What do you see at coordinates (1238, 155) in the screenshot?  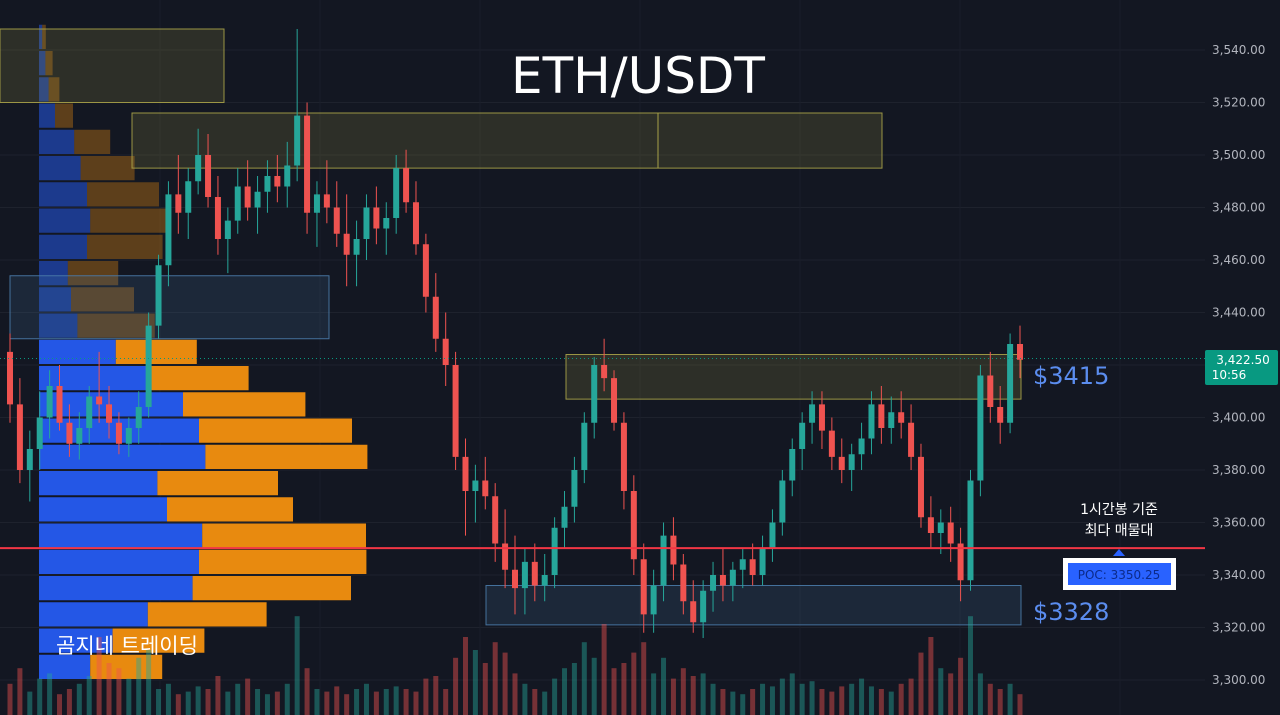 I see `price-tick-label: 3,500.00` at bounding box center [1238, 155].